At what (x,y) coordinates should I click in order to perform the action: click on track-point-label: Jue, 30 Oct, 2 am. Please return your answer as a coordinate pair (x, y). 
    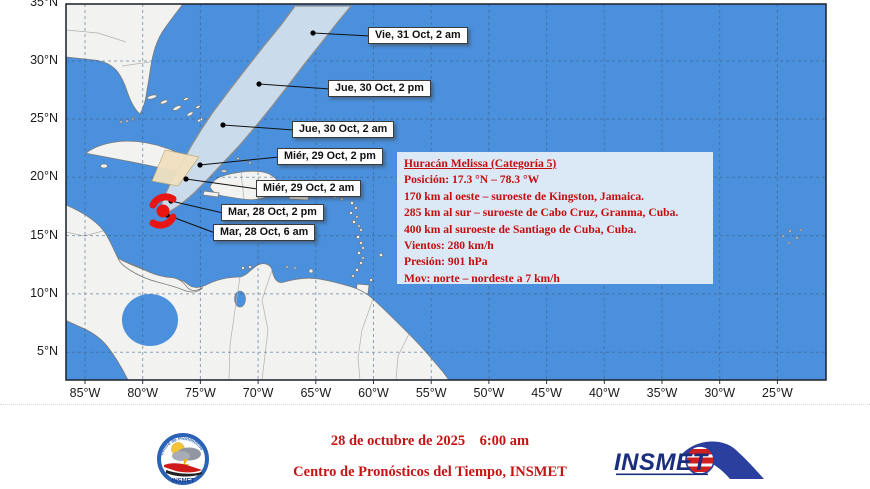
    Looking at the image, I should click on (343, 129).